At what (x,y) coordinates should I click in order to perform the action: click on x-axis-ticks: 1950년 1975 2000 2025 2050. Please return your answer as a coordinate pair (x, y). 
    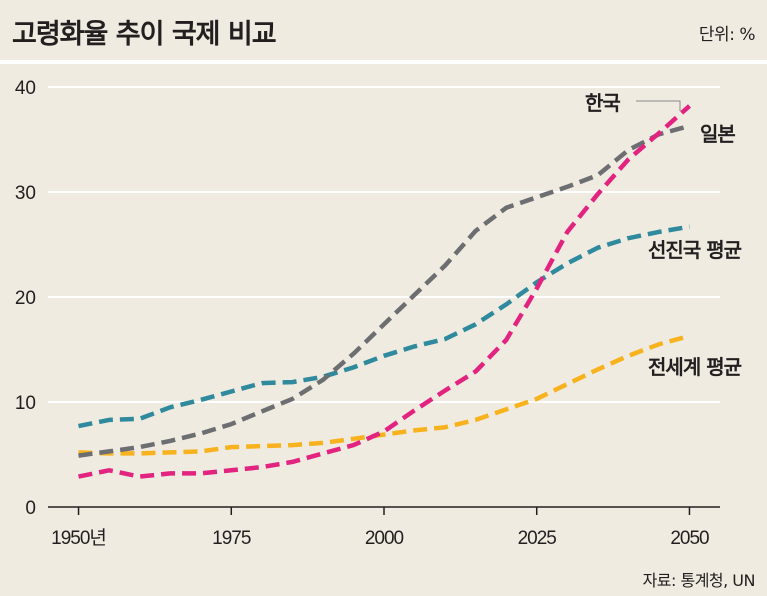
    Looking at the image, I should click on (380, 528).